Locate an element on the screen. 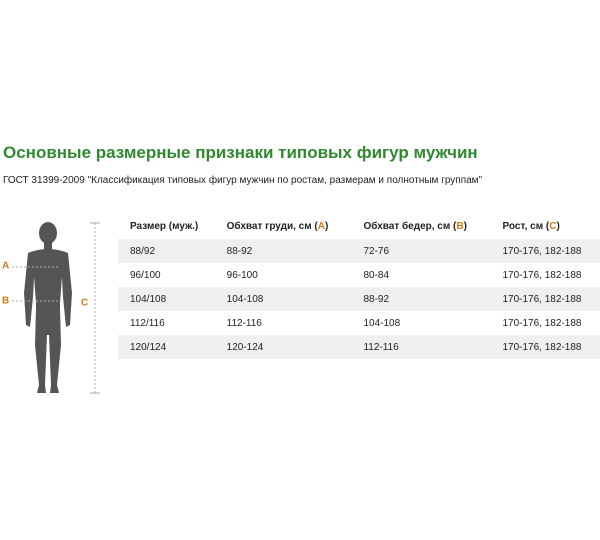  header-before: Обхват груди, см ( is located at coordinates (272, 226).